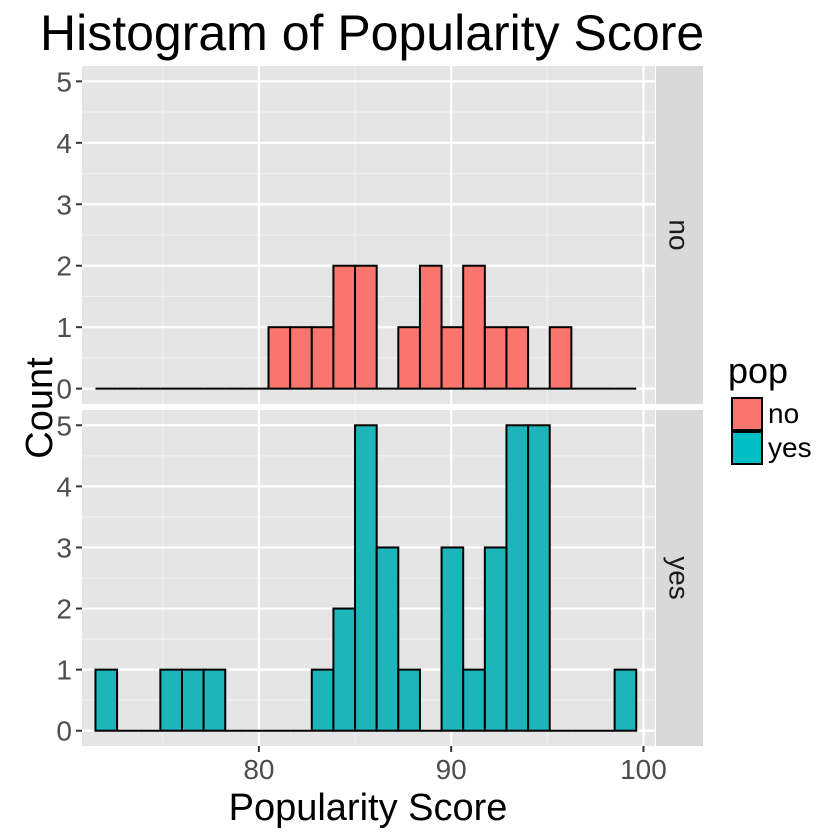 The image size is (840, 840). Describe the element at coordinates (747, 414) in the screenshot. I see `legend-key-no` at that location.